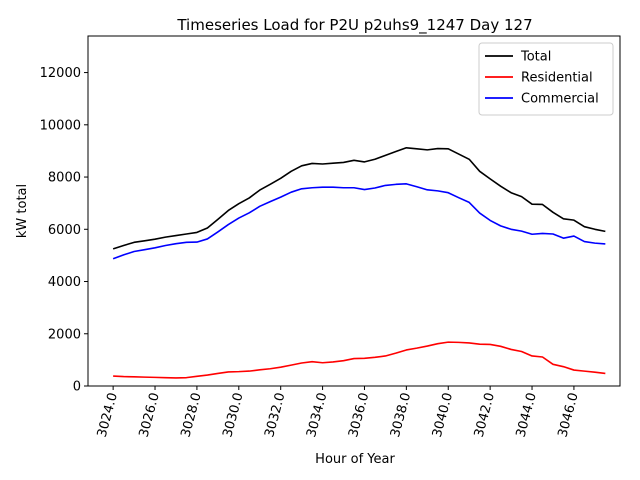  Describe the element at coordinates (60, 125) in the screenshot. I see `y-tick-label: 10000` at that location.